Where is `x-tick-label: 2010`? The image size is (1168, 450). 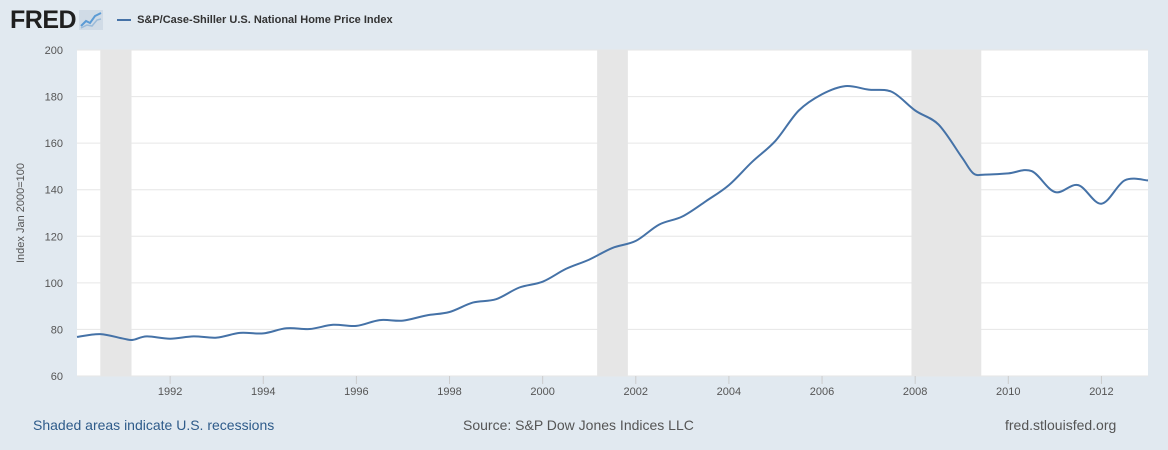
x-tick-label: 2010 is located at coordinates (1008, 392).